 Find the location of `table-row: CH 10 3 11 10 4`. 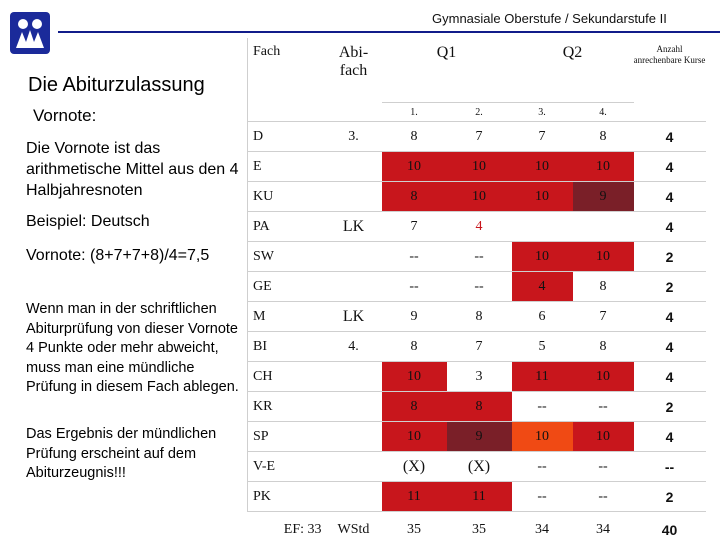

table-row: CH 10 3 11 10 4 is located at coordinates (477, 377).